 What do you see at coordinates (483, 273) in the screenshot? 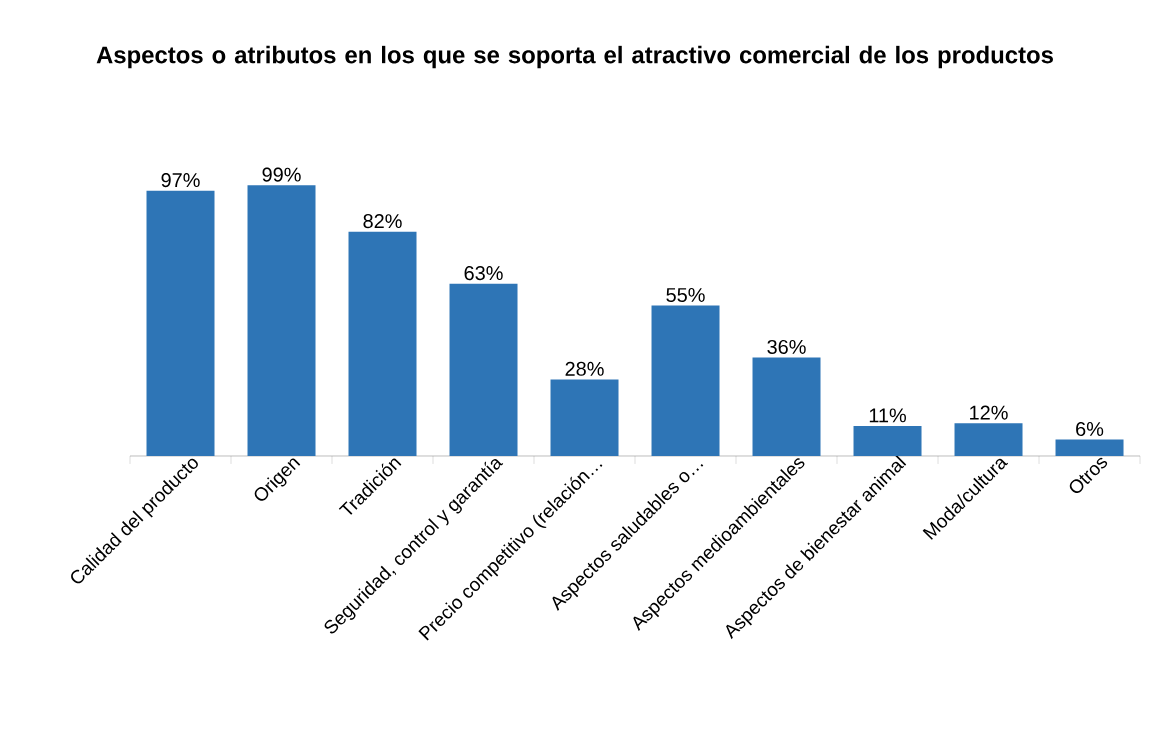
I see `data-label: 63%` at bounding box center [483, 273].